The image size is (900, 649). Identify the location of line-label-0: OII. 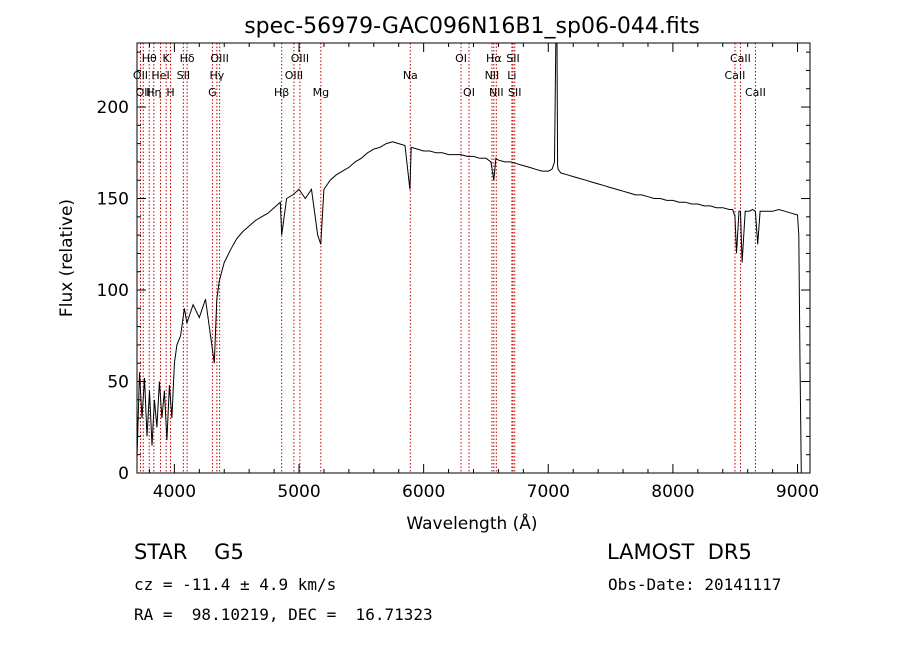
(140, 75).